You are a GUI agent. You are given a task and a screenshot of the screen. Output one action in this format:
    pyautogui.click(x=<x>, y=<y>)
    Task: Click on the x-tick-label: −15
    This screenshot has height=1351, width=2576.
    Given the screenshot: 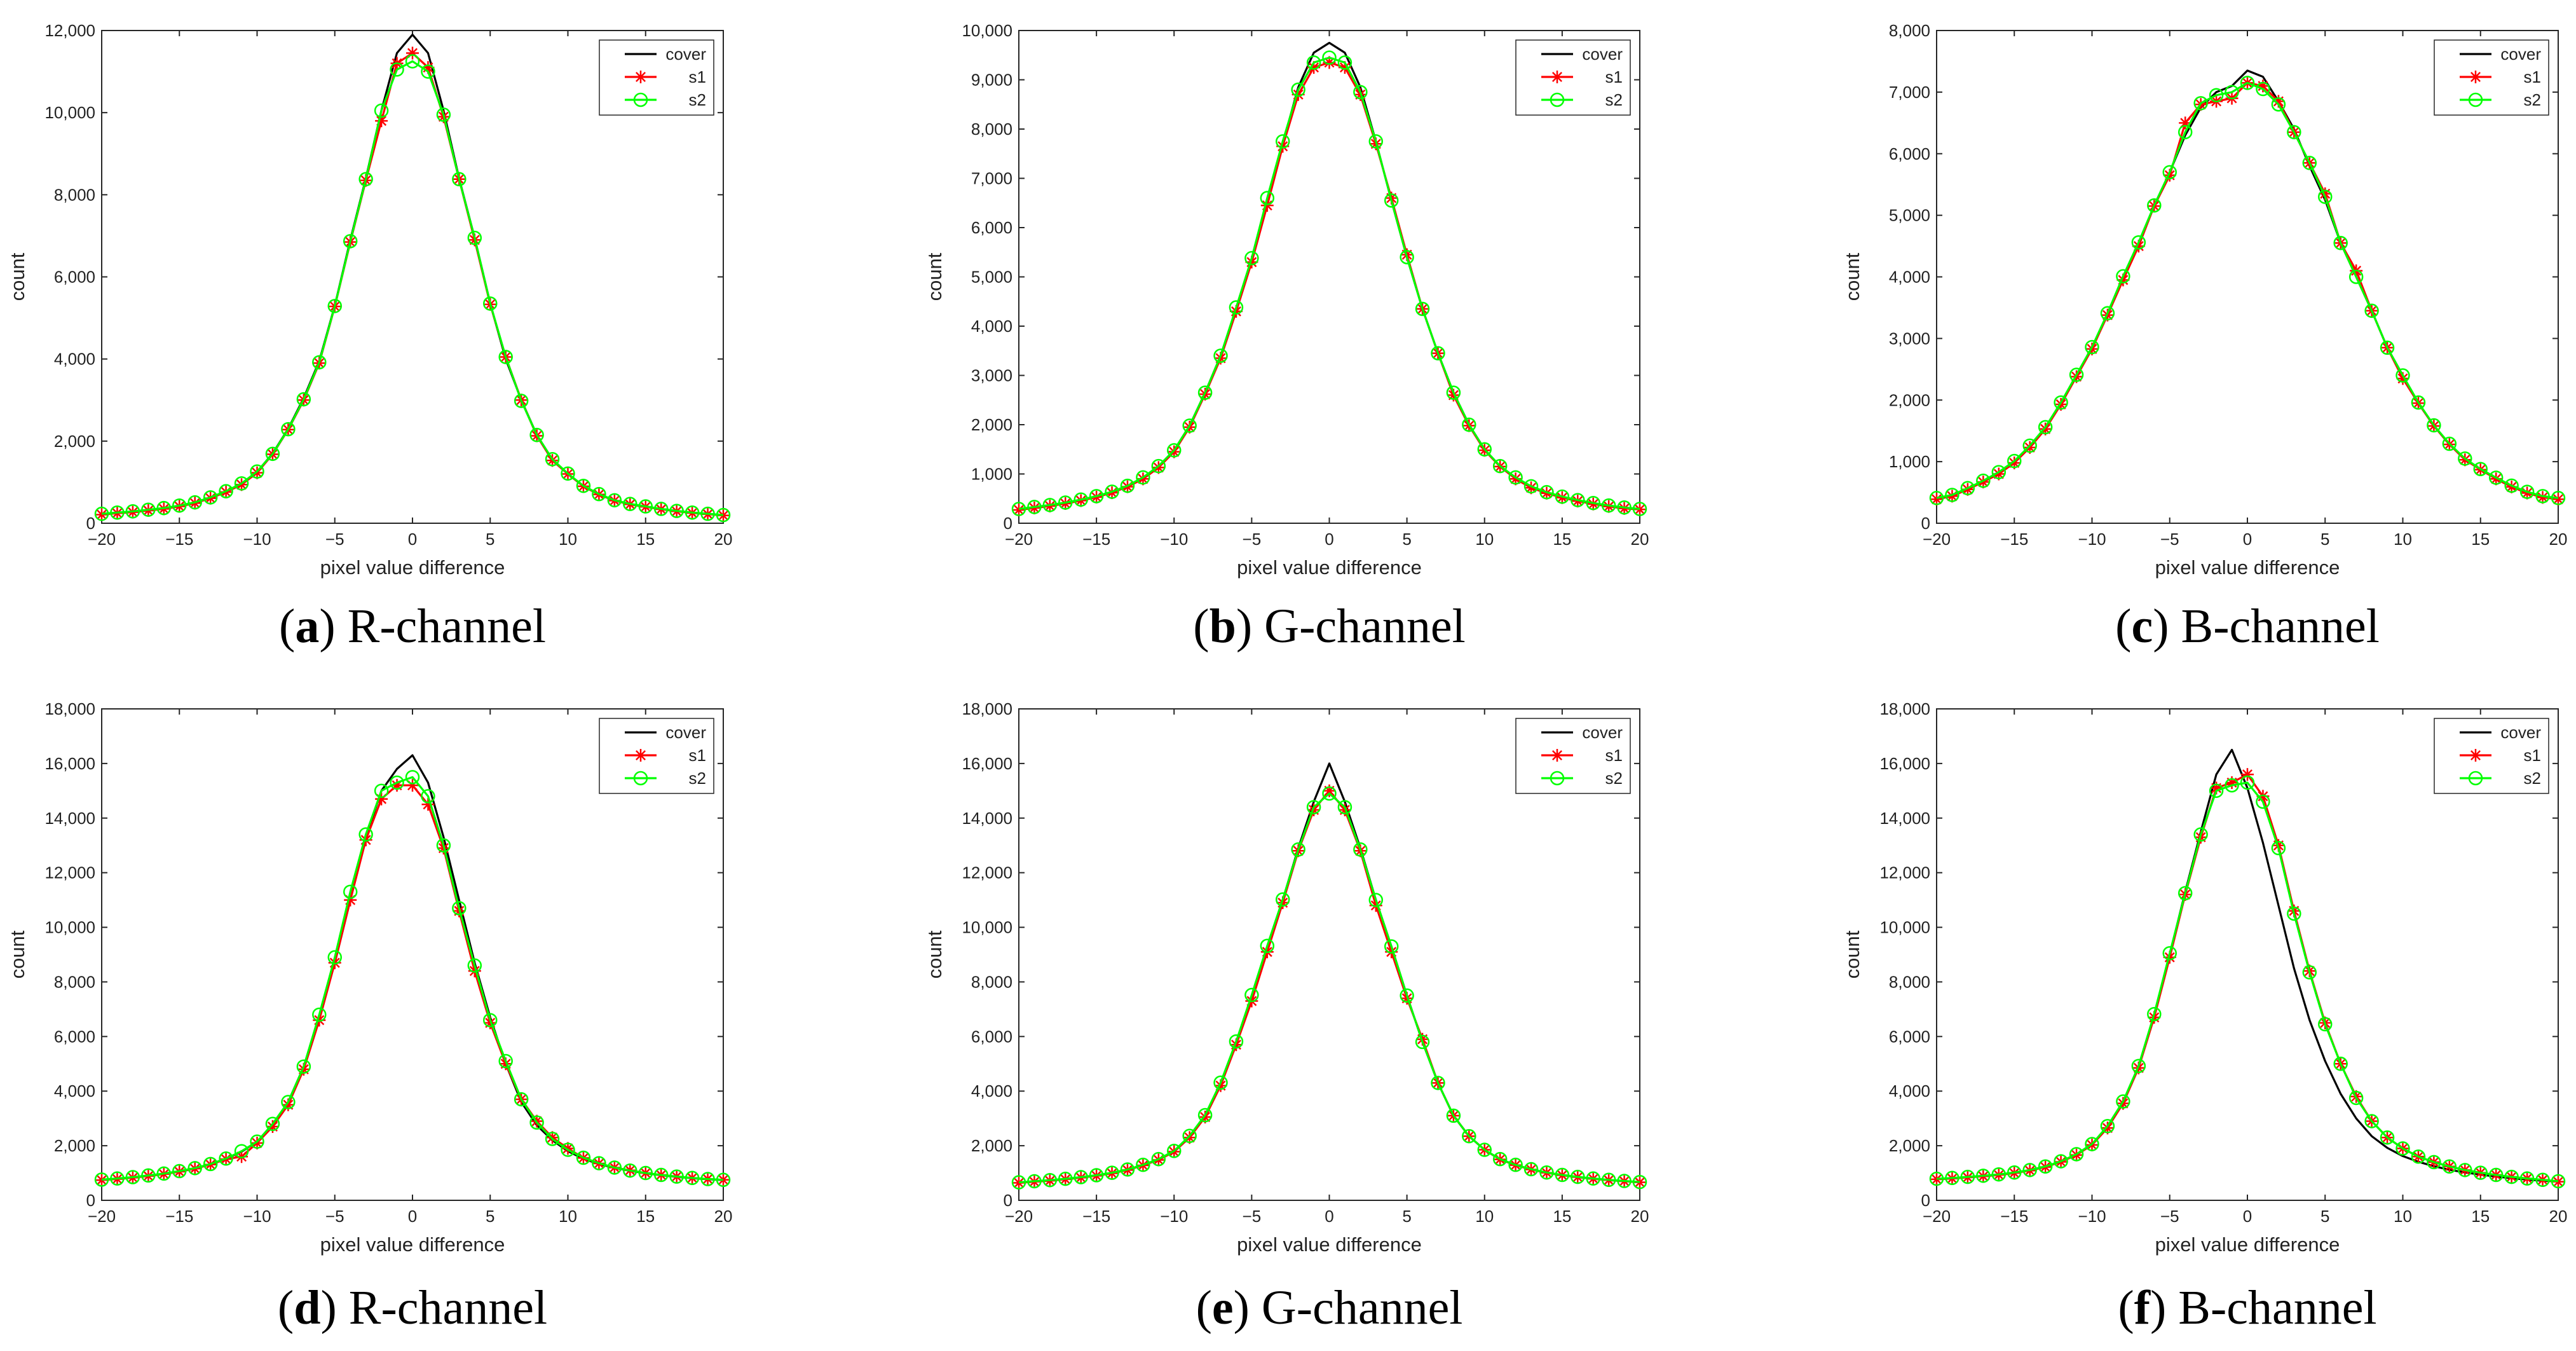 What is the action you would take?
    pyautogui.click(x=1096, y=1216)
    